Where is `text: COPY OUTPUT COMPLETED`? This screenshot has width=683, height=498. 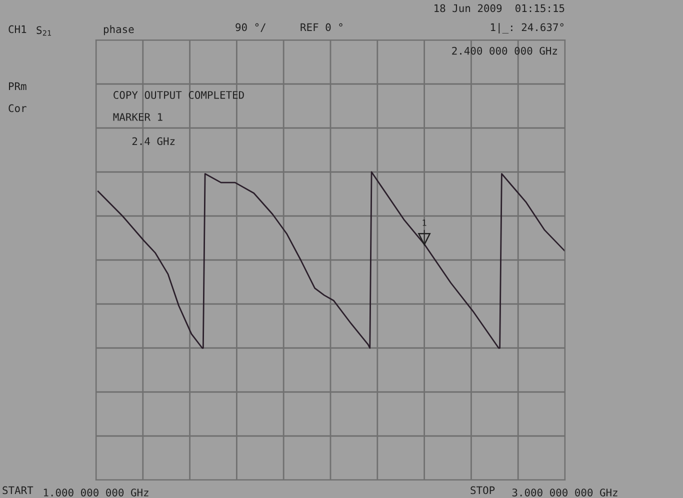
text: COPY OUTPUT COMPLETED is located at coordinates (179, 95).